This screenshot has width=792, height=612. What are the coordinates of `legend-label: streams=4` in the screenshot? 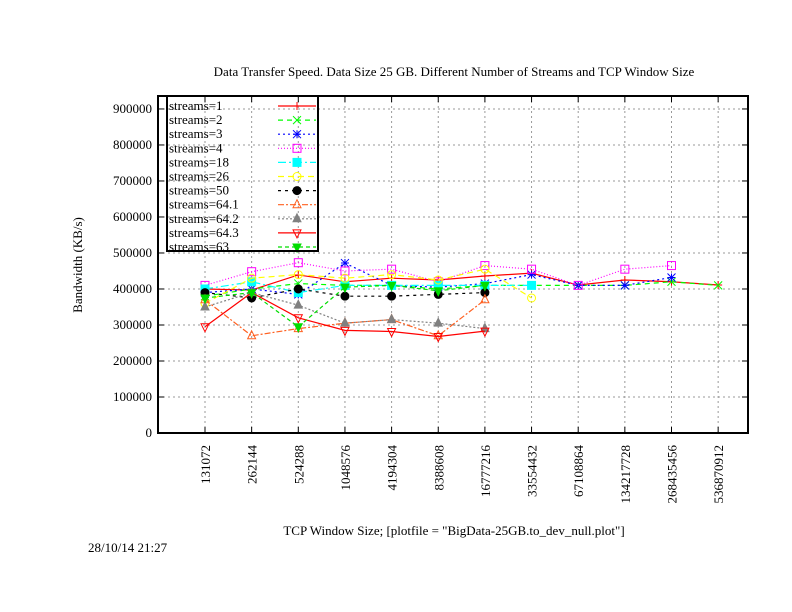 It's located at (196, 147).